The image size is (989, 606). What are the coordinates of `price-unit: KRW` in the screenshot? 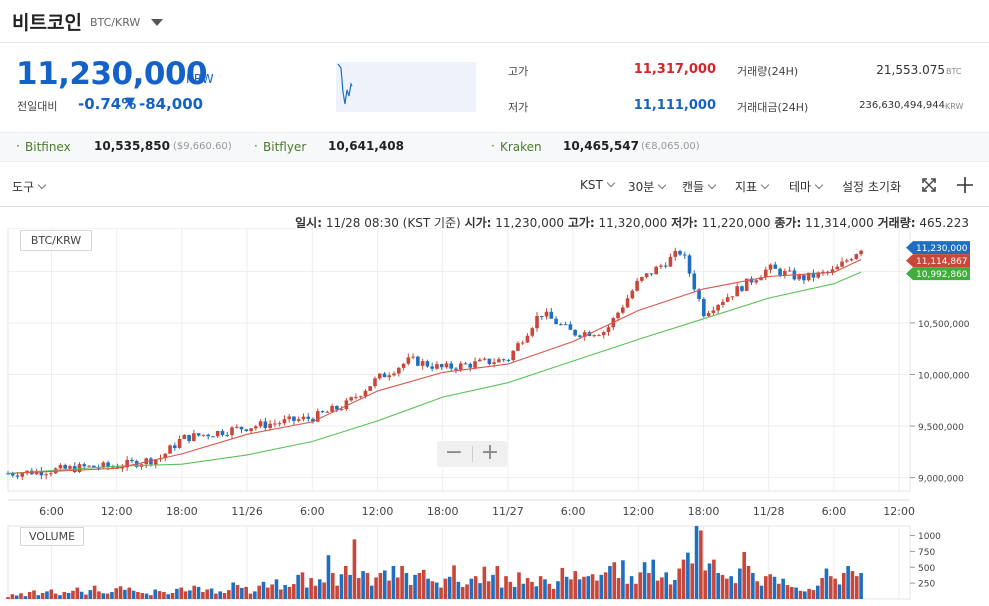 It's located at (200, 79).